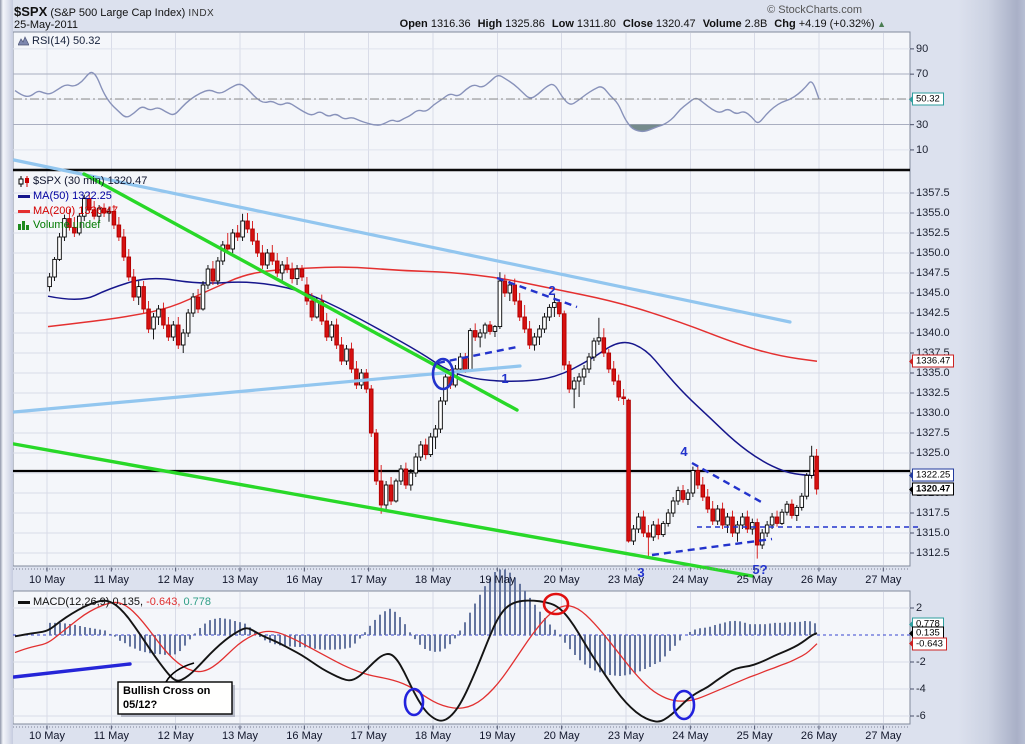  Describe the element at coordinates (24, 602) in the screenshot. I see `macd-swatch` at that location.